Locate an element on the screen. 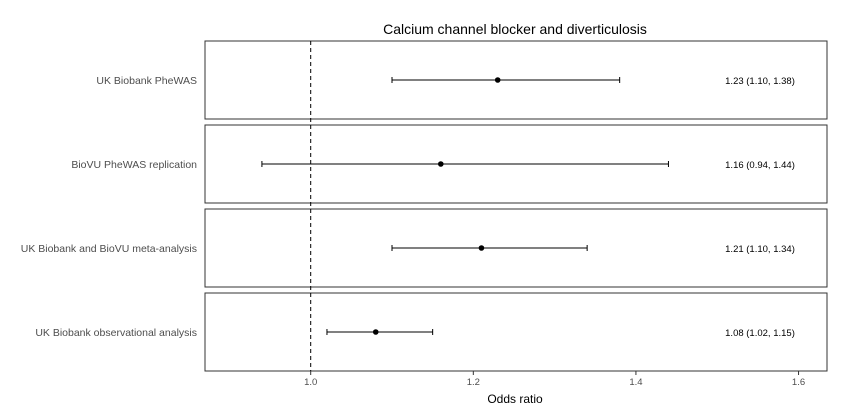  x-axis: 1.0 1.2 1.4 1.6 is located at coordinates (554, 379).